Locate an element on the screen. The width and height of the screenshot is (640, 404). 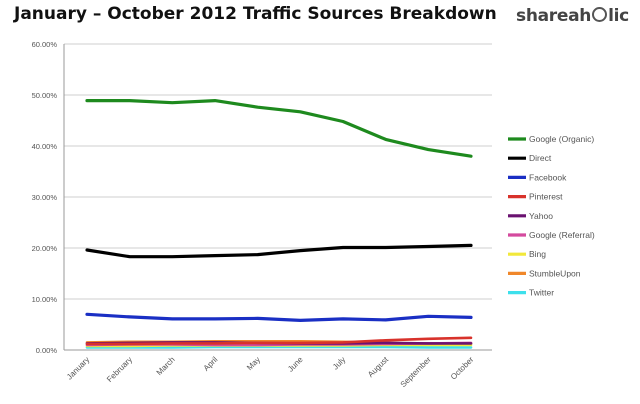
y-tick-label: 20.00% is located at coordinates (45, 248).